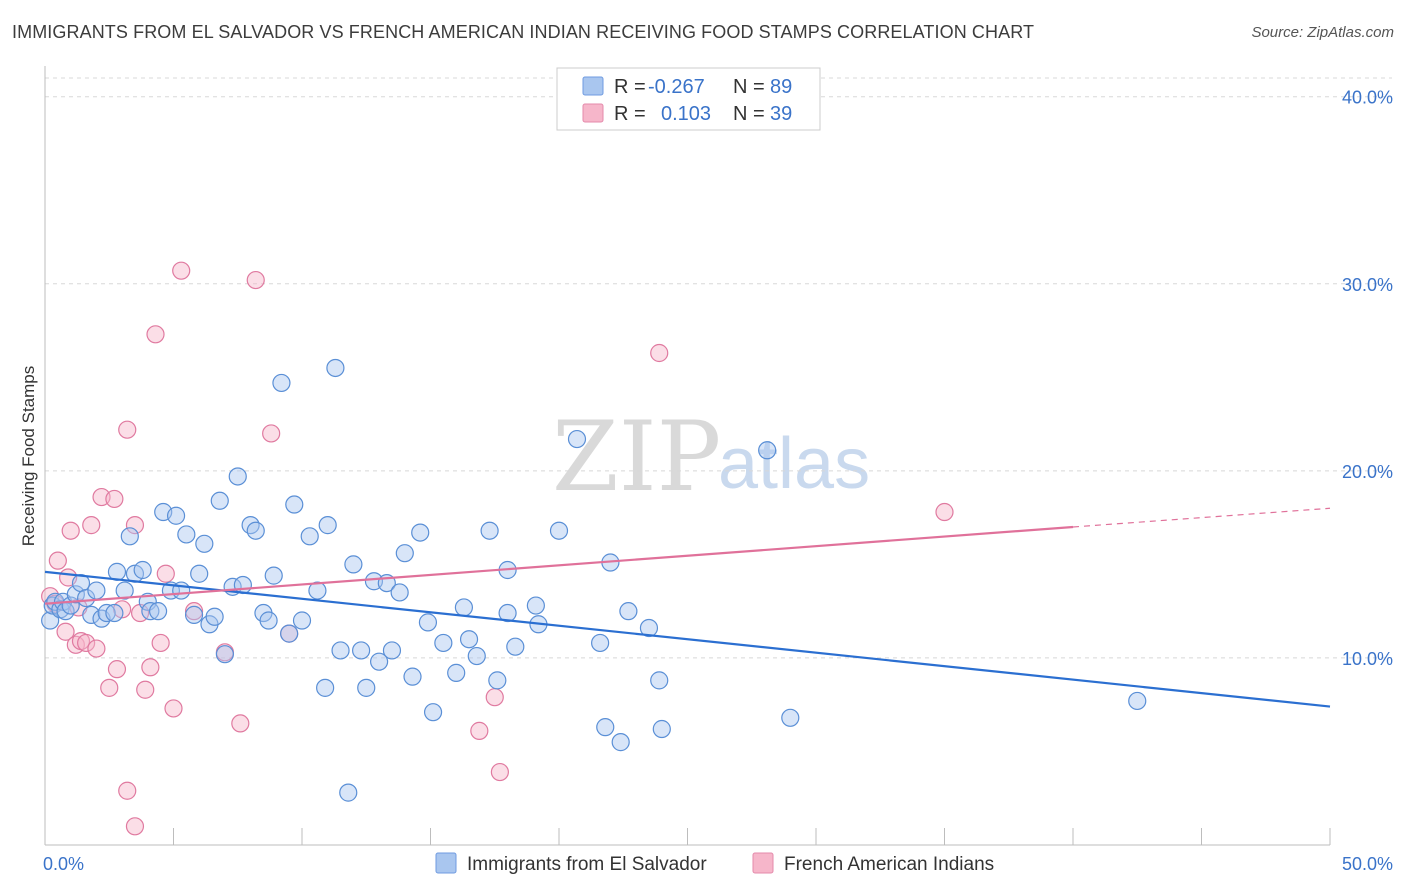 This screenshot has width=1406, height=892. Describe the element at coordinates (687, 639) in the screenshot. I see `trend-line-blue` at that location.